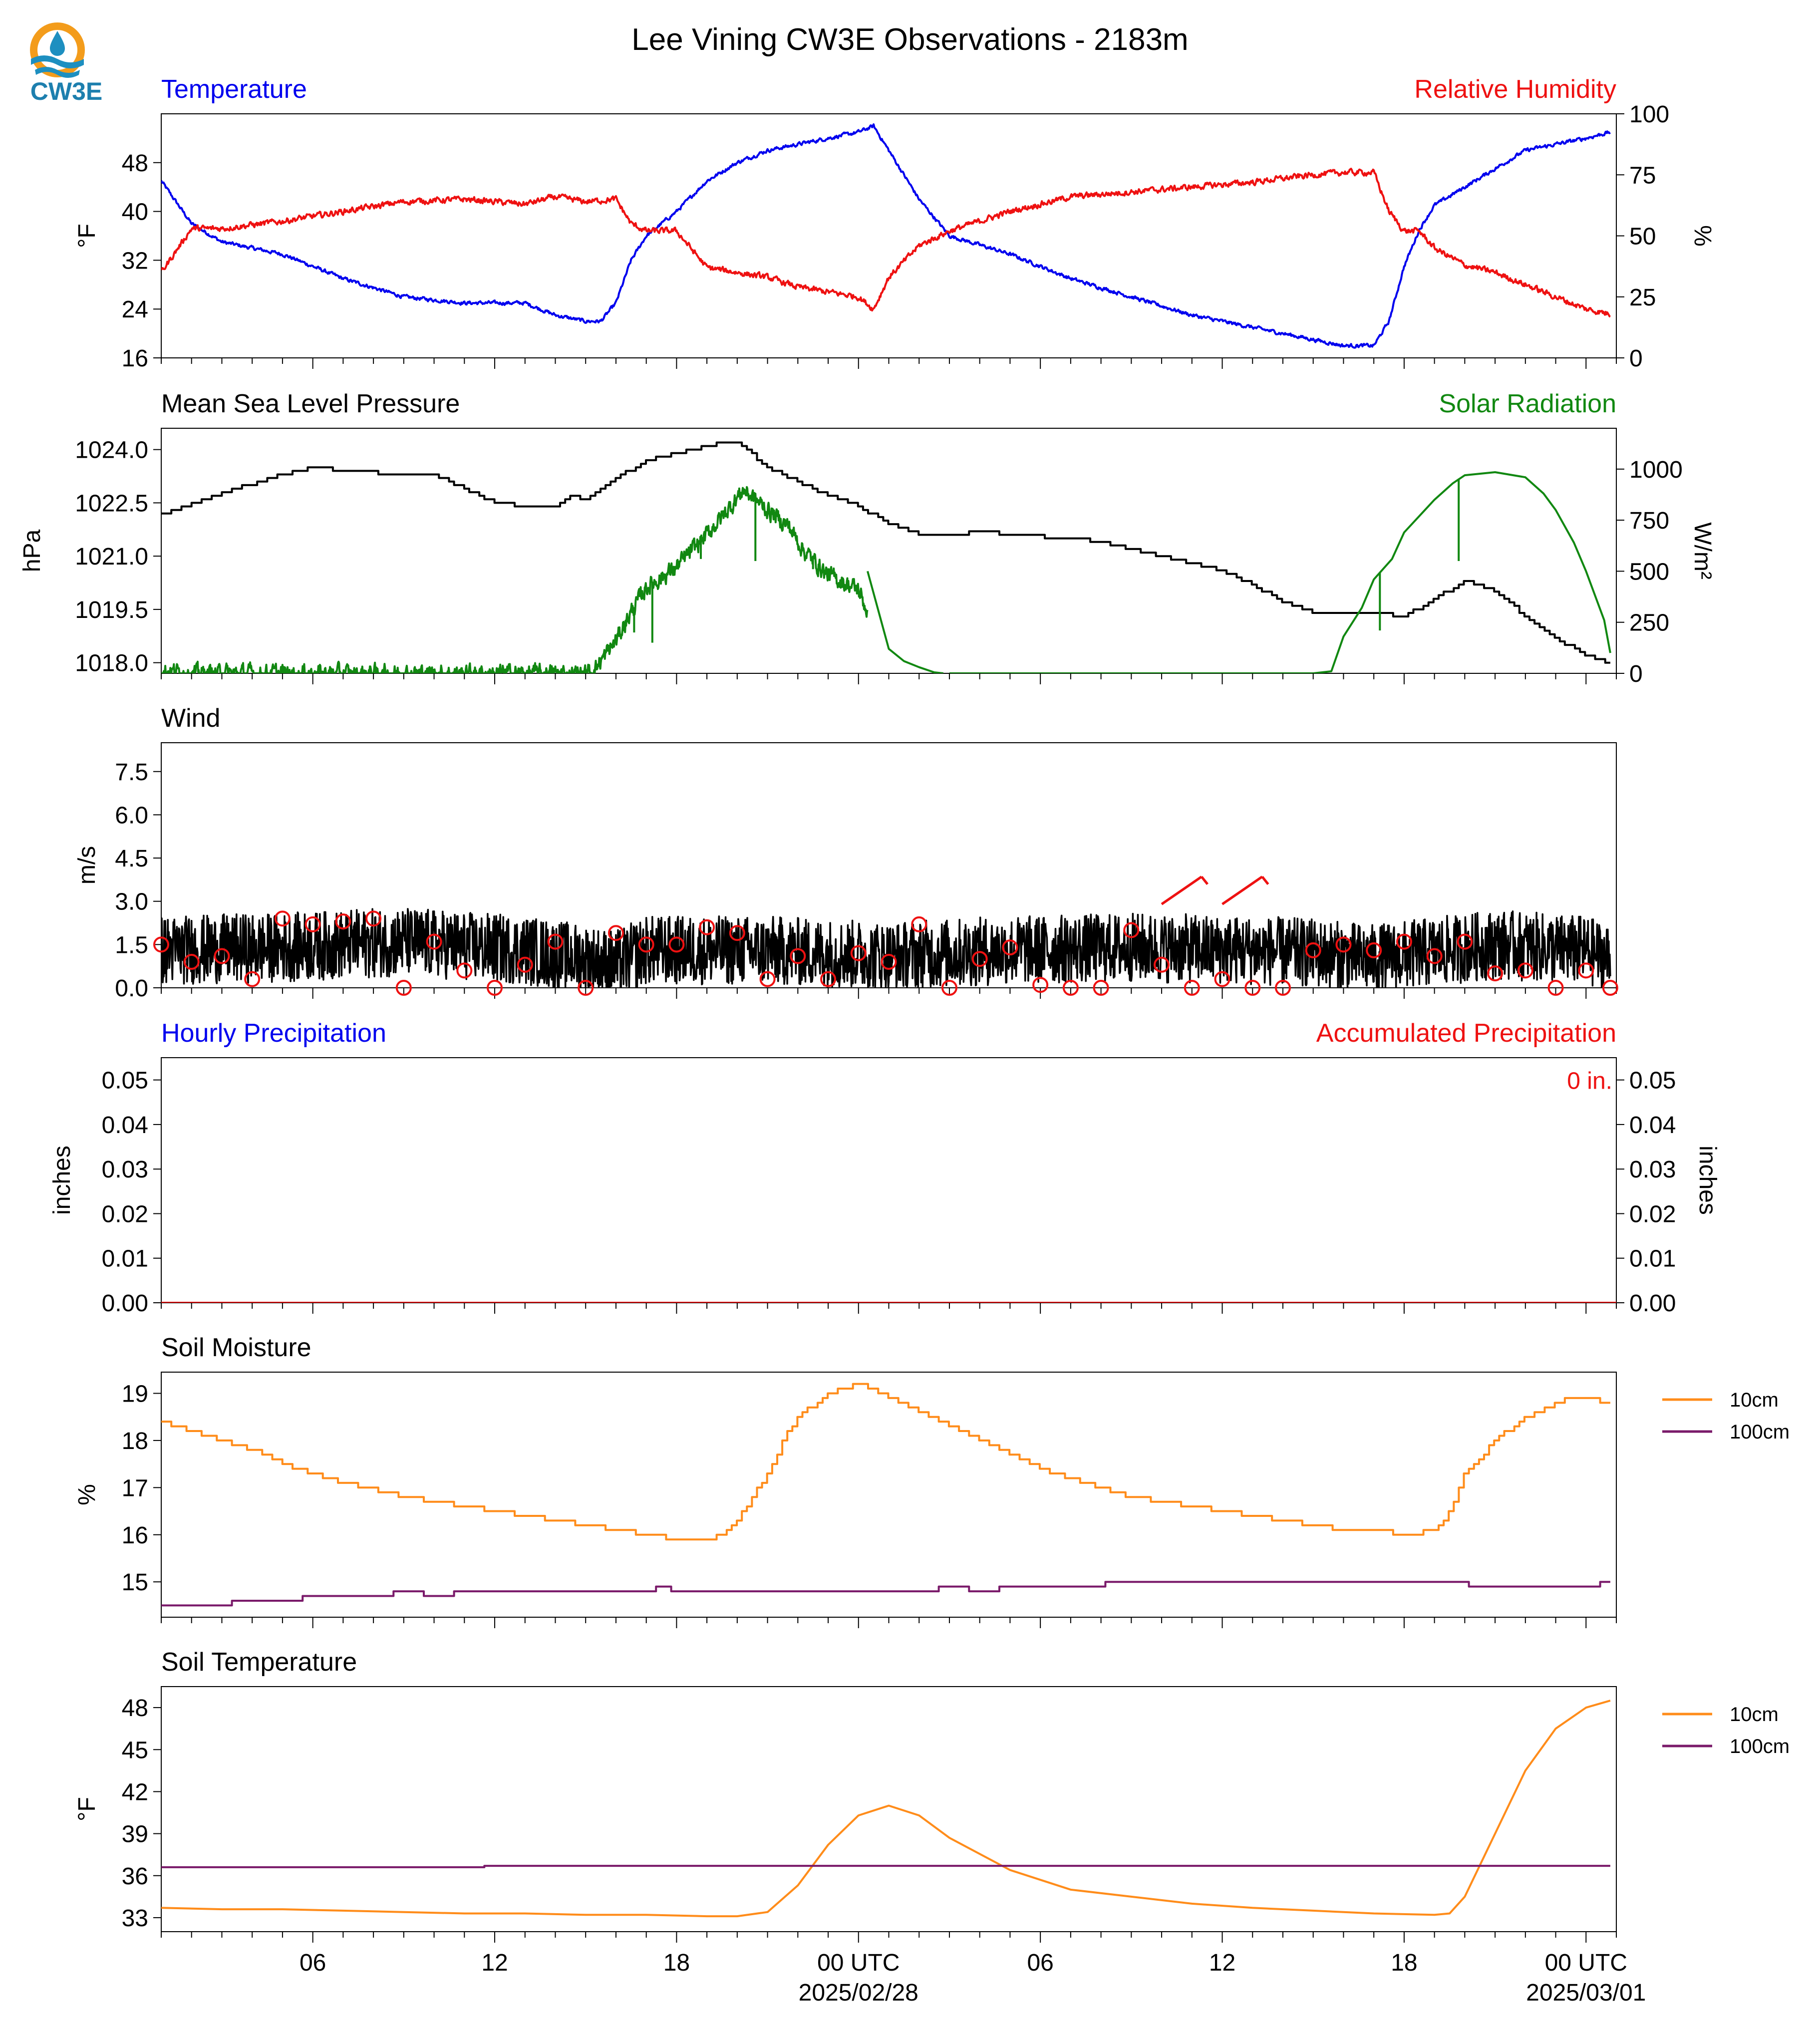 The image size is (1820, 2028). What do you see at coordinates (135, 1582) in the screenshot?
I see `y-tick-label: 15` at bounding box center [135, 1582].